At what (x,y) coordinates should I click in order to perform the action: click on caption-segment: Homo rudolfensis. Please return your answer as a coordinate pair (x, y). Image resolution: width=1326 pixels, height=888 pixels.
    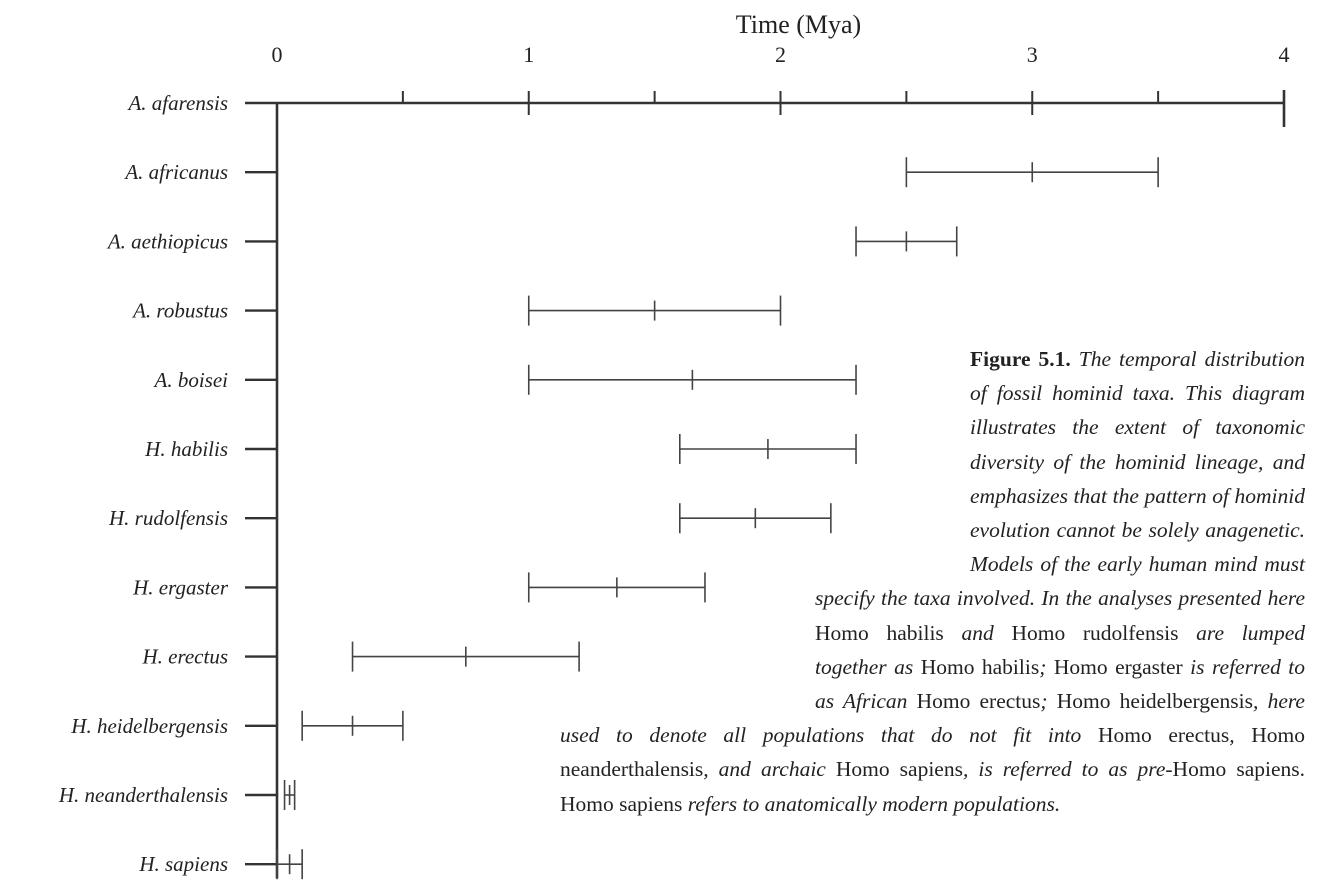
    Looking at the image, I should click on (1095, 632).